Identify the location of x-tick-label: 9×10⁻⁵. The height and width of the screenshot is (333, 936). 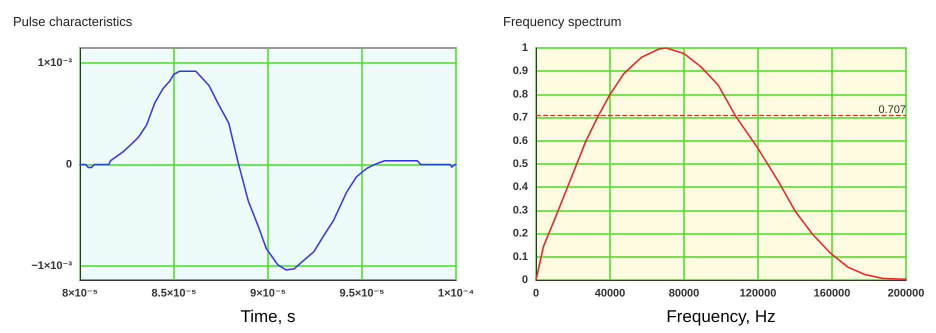
(268, 294).